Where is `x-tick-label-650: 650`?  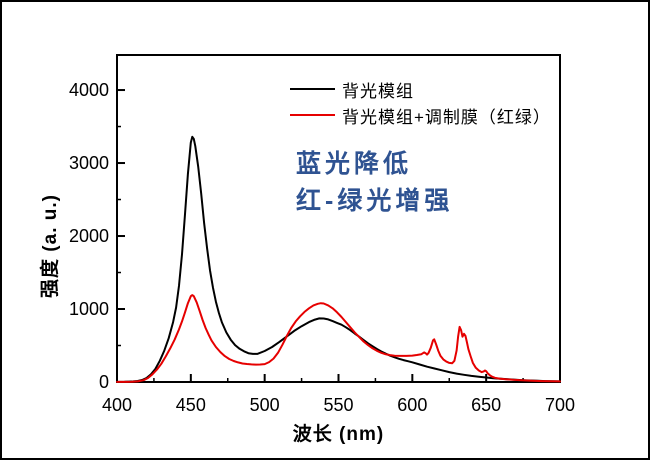
x-tick-label-650: 650 is located at coordinates (486, 405).